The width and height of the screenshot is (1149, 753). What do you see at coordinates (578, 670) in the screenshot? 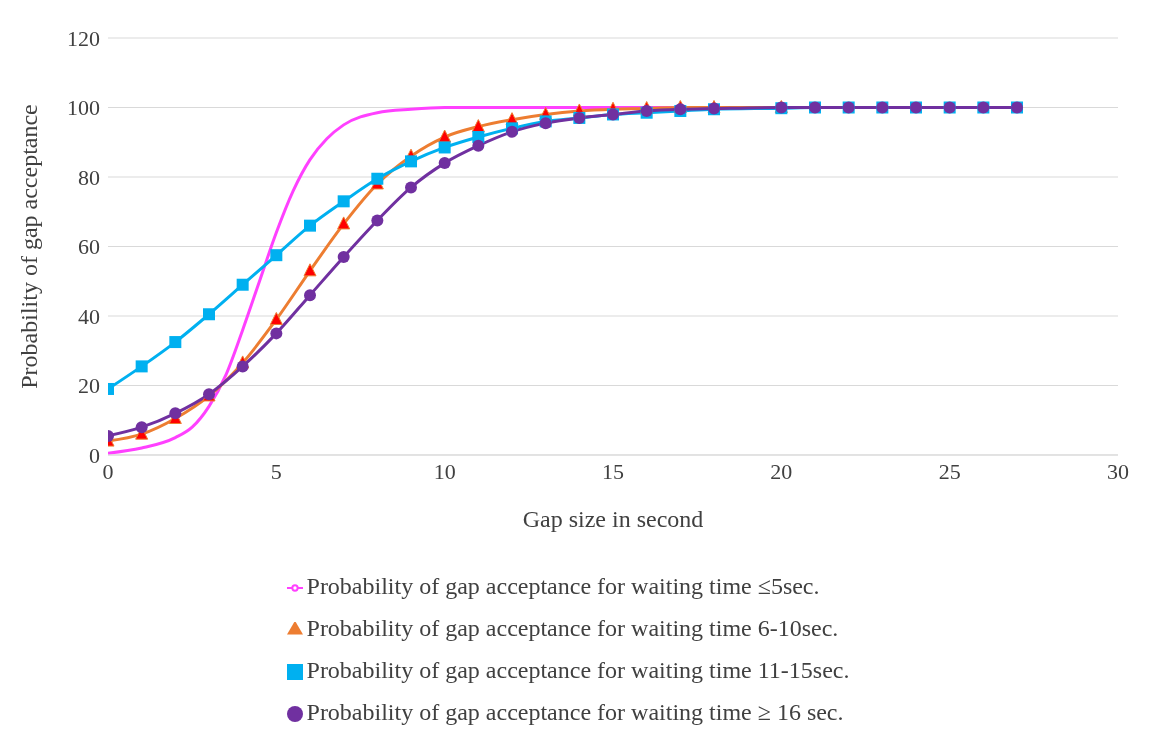
I see `legend-label: Probability of gap acceptance for waiting time 11-15sec.` at bounding box center [578, 670].